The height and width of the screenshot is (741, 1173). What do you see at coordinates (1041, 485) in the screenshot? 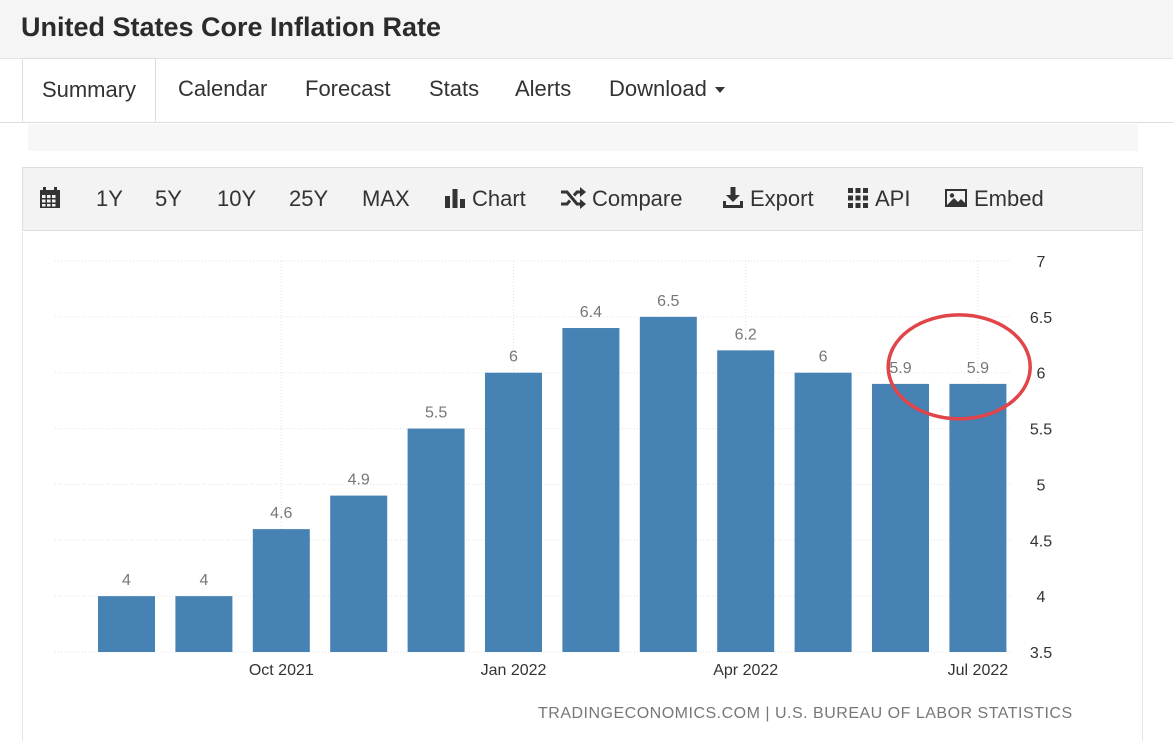
I see `y-tick-label: 5` at bounding box center [1041, 485].